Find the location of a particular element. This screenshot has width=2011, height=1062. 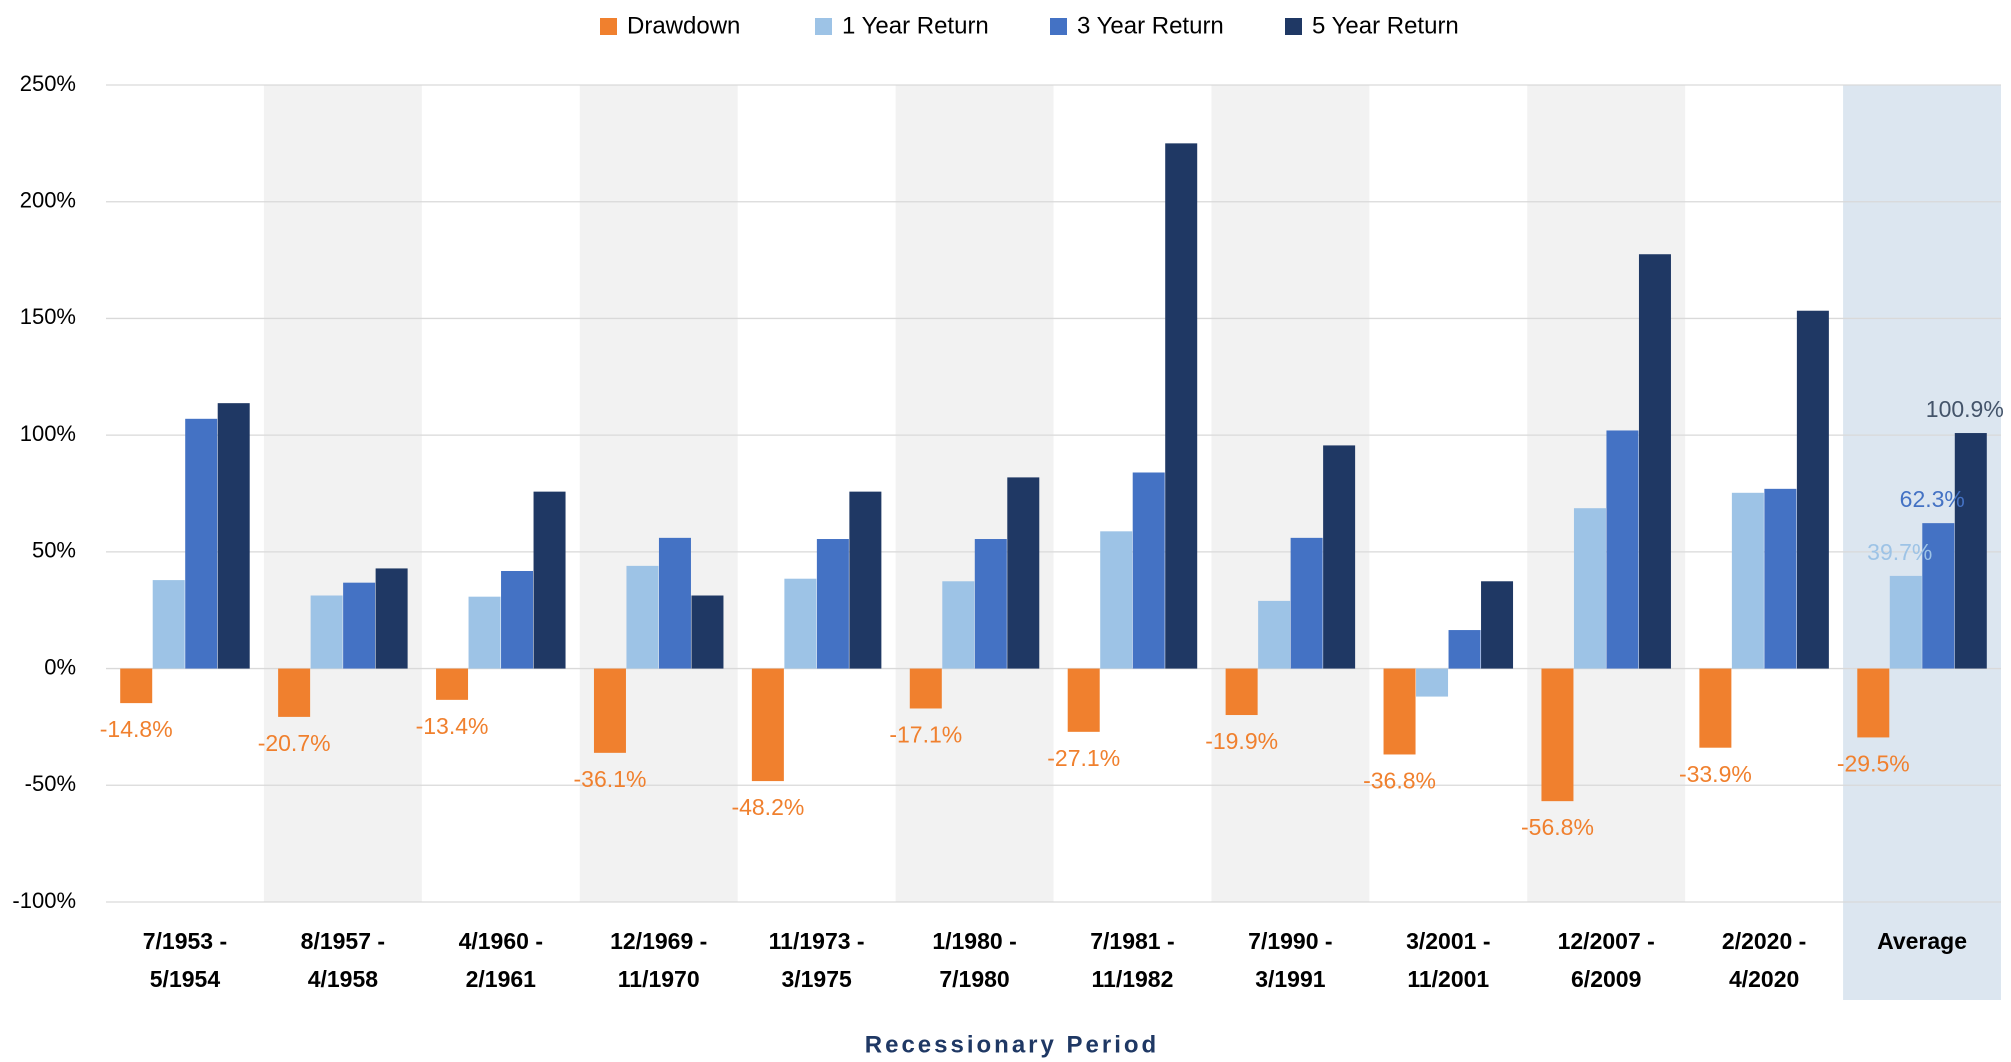

value-label: -13.4% is located at coordinates (452, 726).